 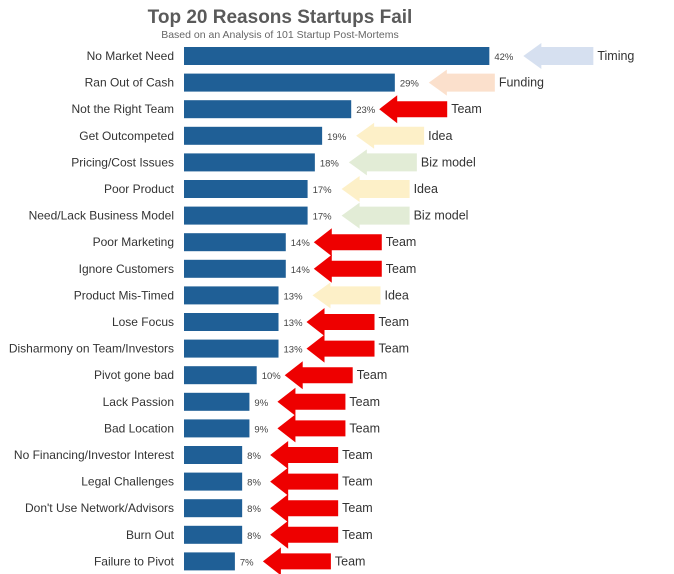 What do you see at coordinates (261, 403) in the screenshot?
I see `value-label: 9%` at bounding box center [261, 403].